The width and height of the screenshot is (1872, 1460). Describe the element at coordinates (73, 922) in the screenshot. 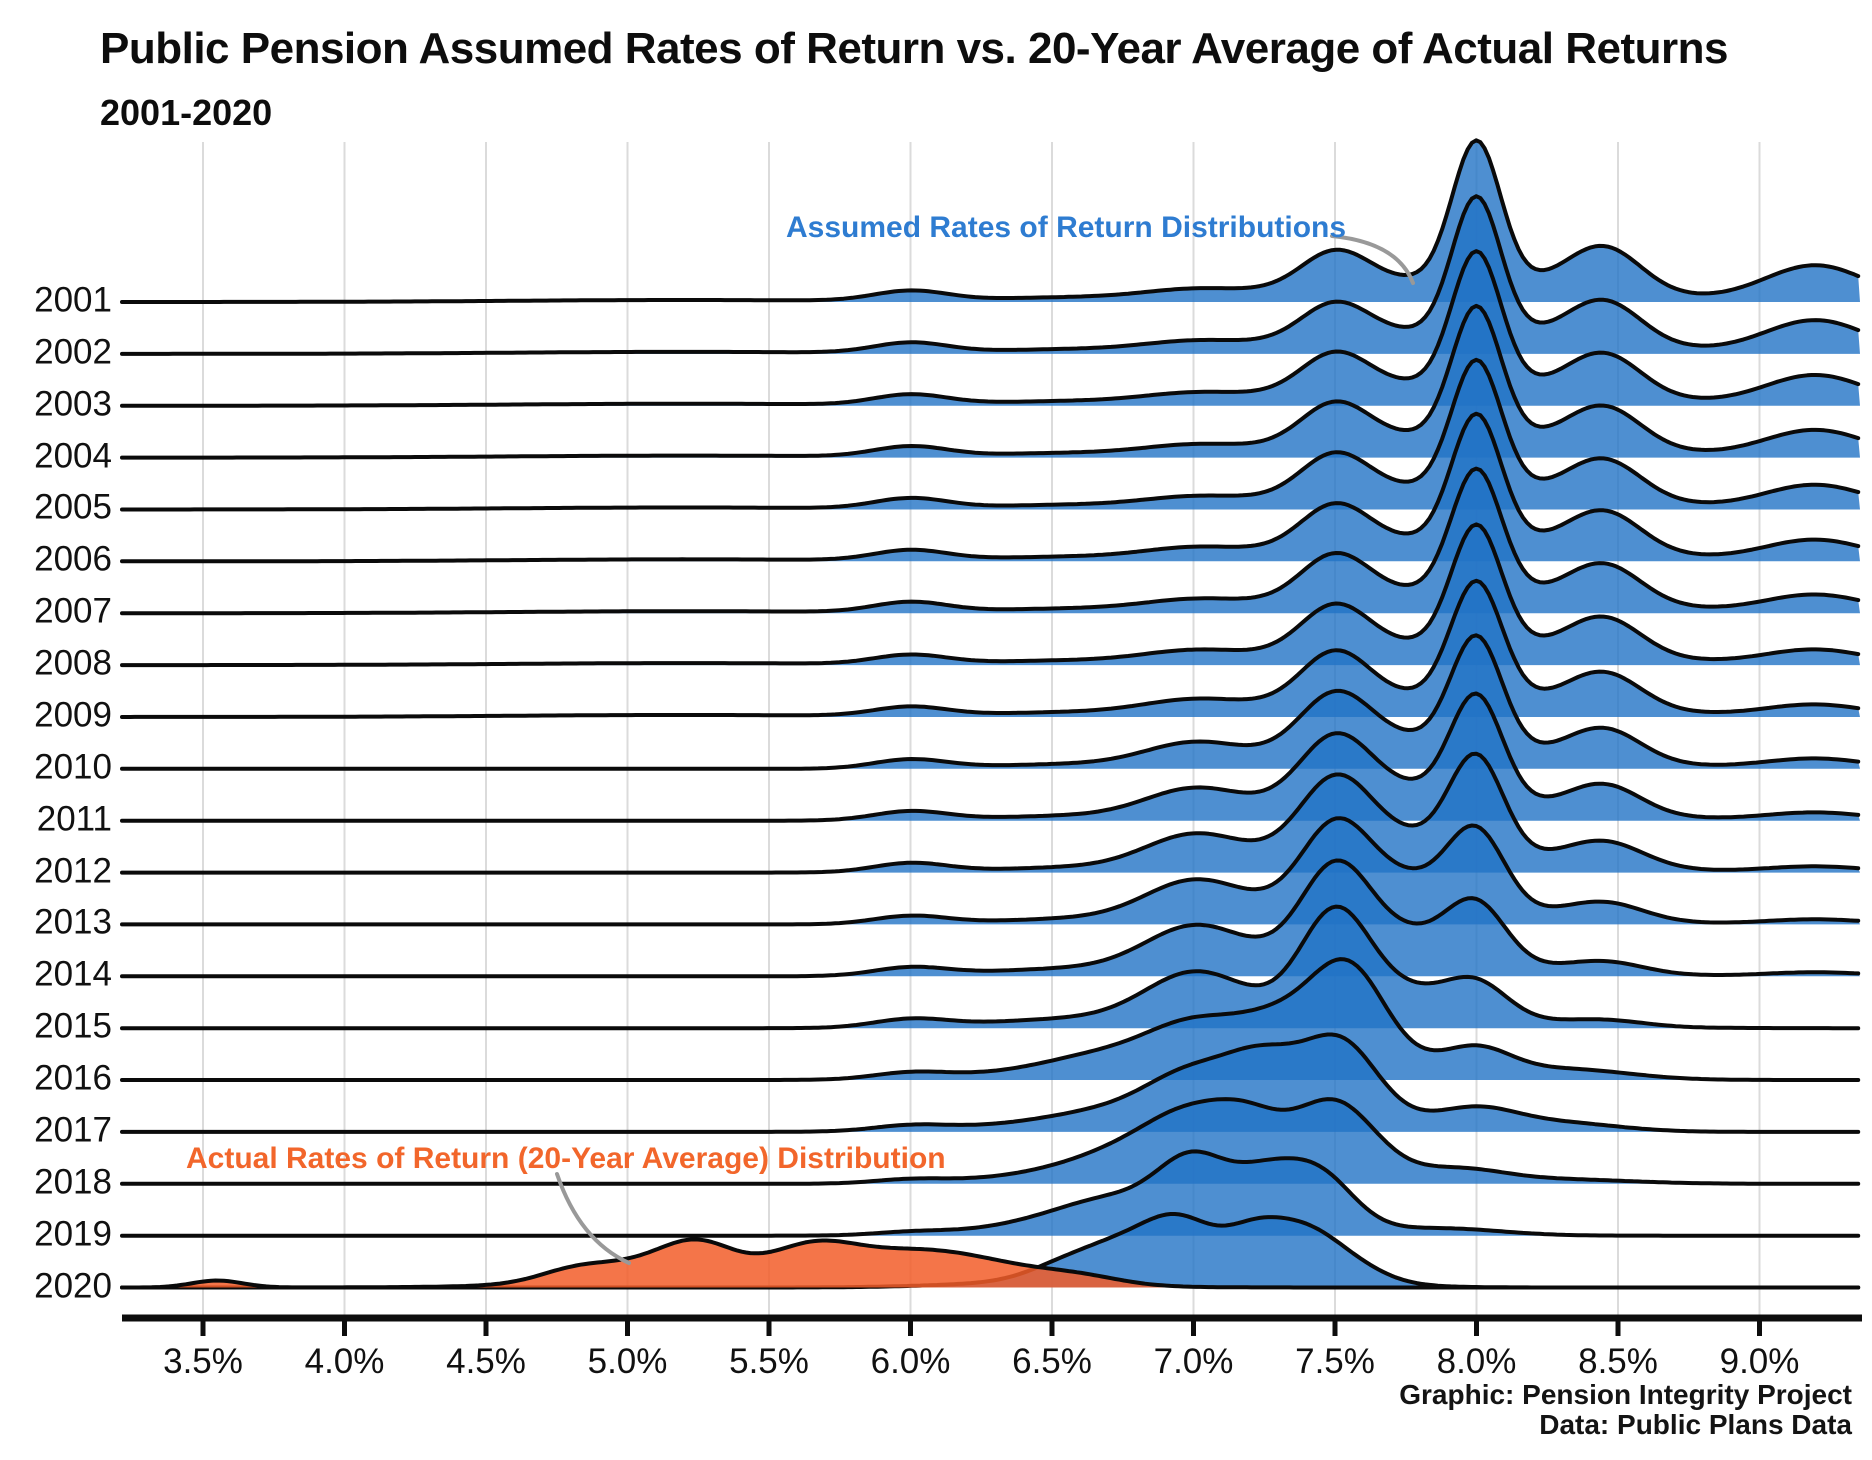

I see `year-label-2013: 2013` at that location.